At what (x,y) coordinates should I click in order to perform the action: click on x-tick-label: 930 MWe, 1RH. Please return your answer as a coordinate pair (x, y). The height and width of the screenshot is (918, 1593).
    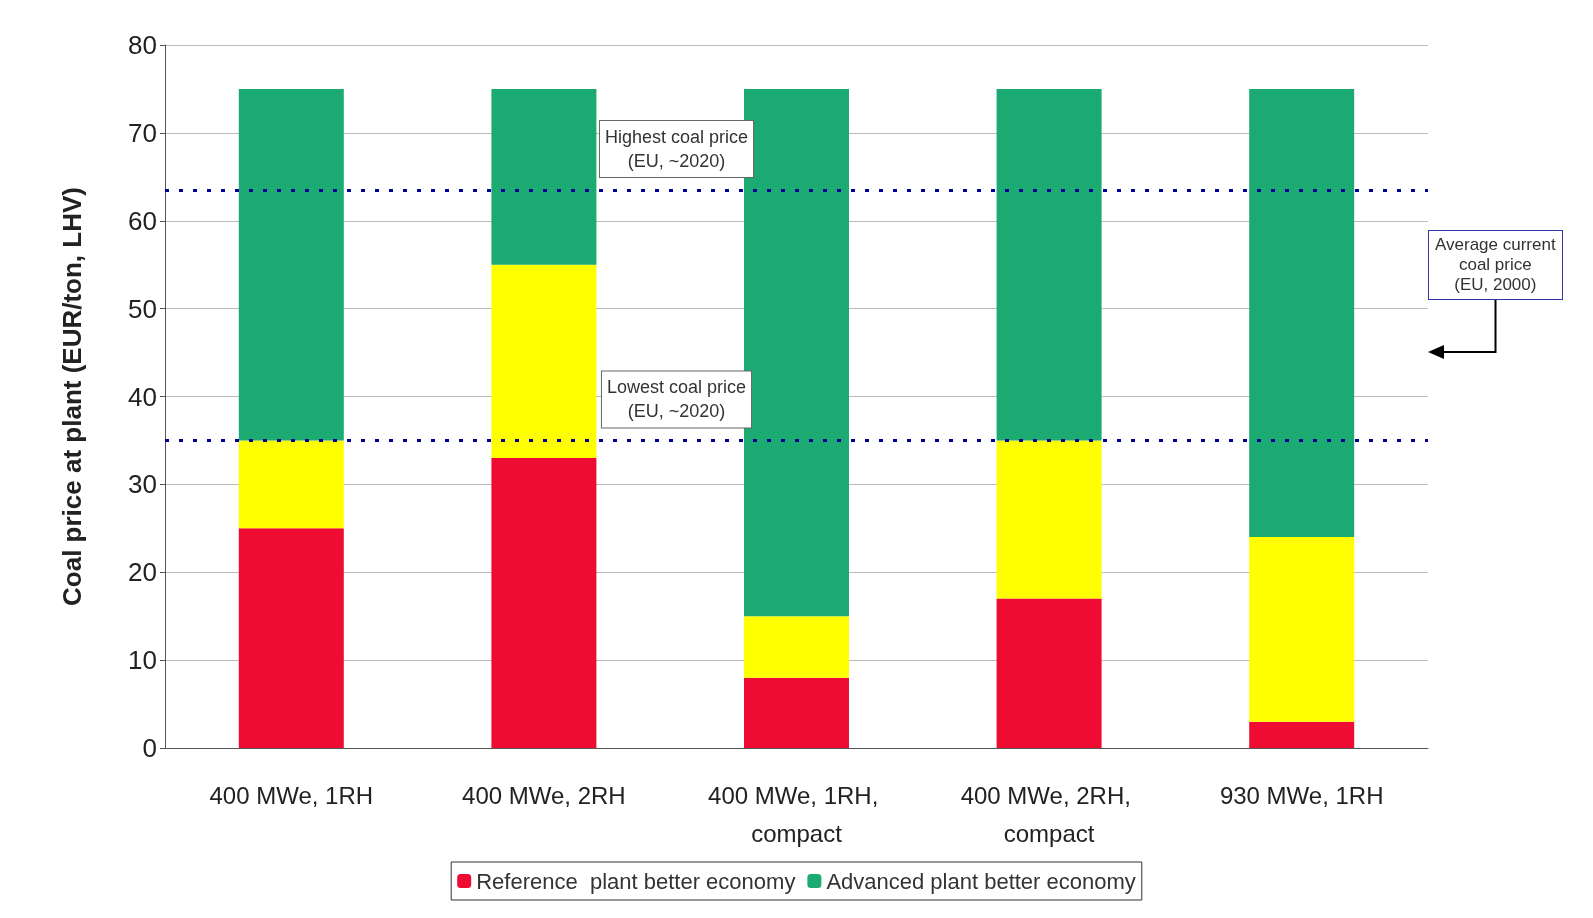
    Looking at the image, I should click on (1301, 795).